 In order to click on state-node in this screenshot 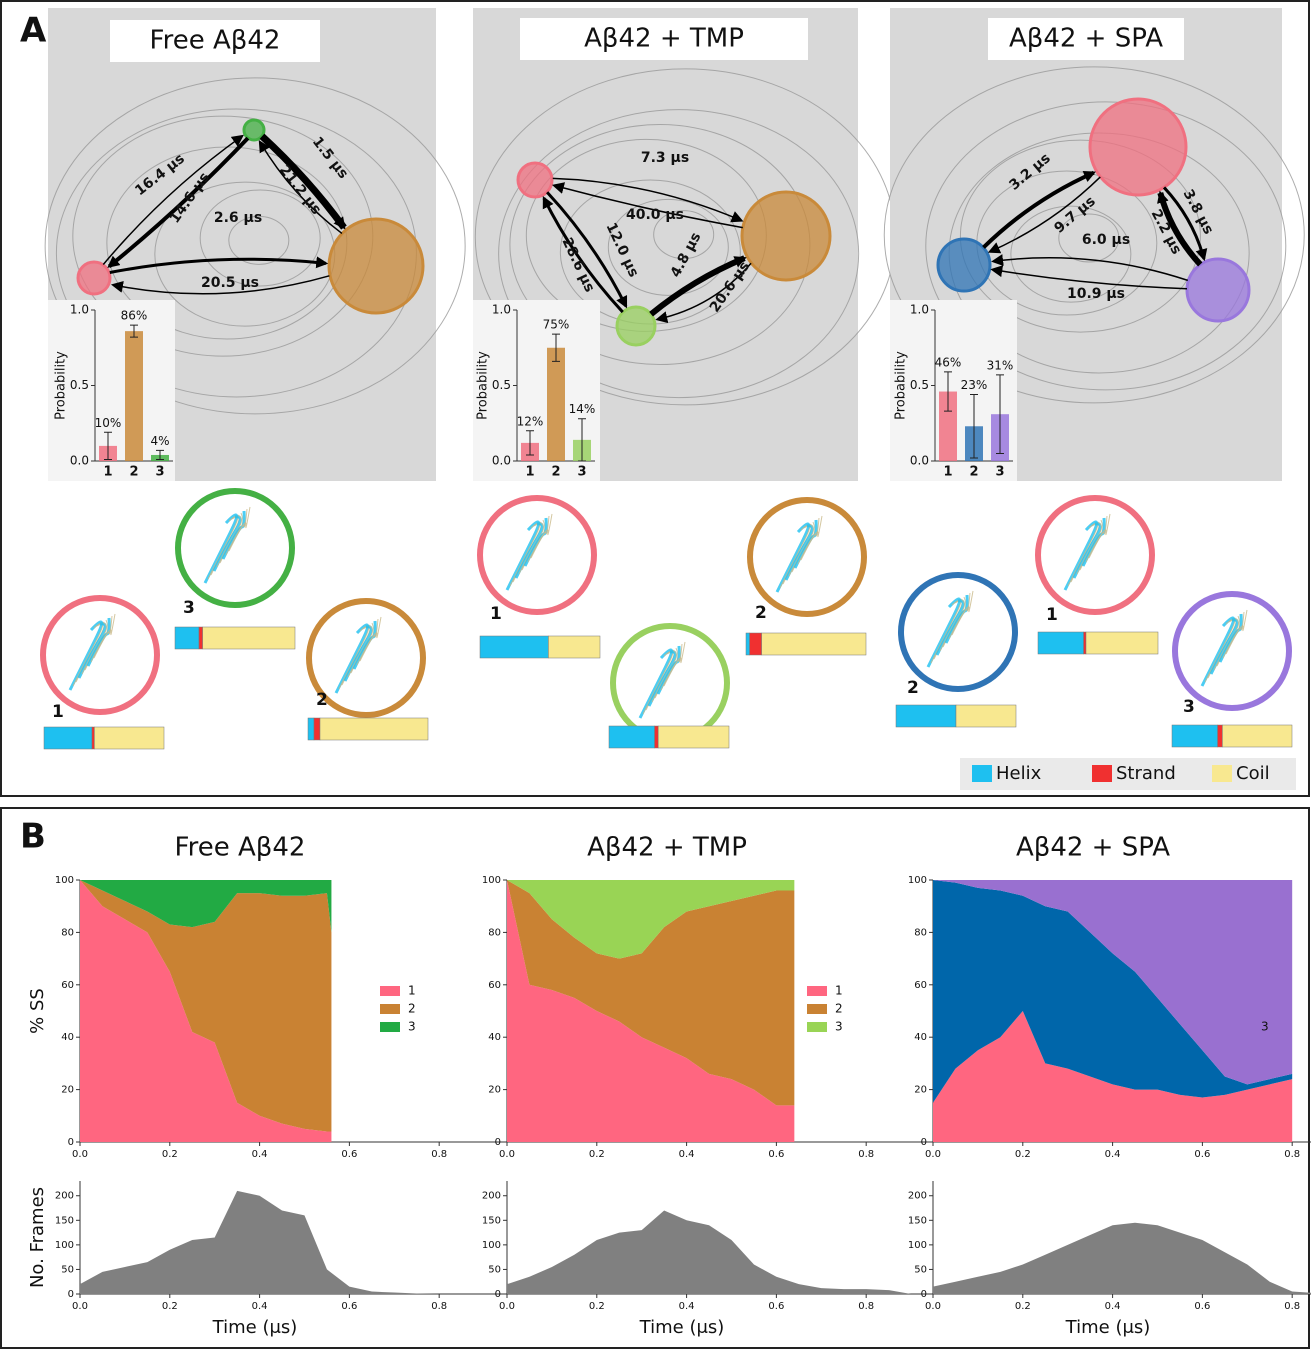, I will do `click(964, 265)`.